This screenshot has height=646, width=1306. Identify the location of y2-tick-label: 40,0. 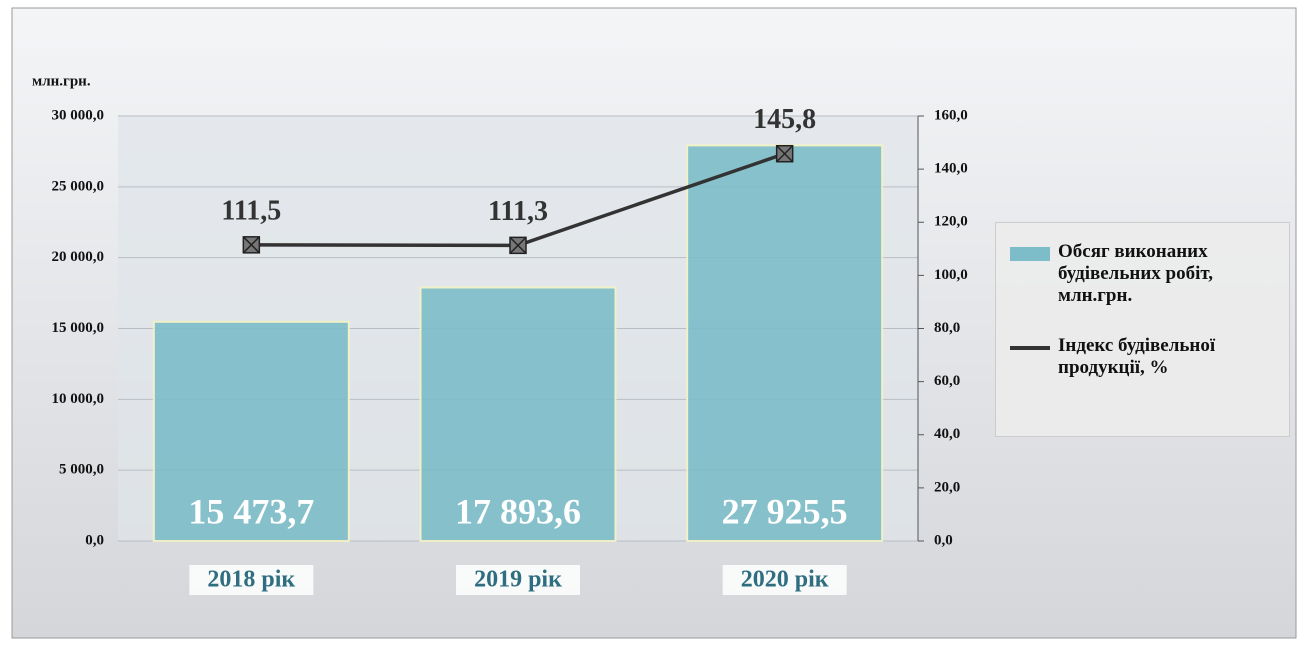
(947, 434).